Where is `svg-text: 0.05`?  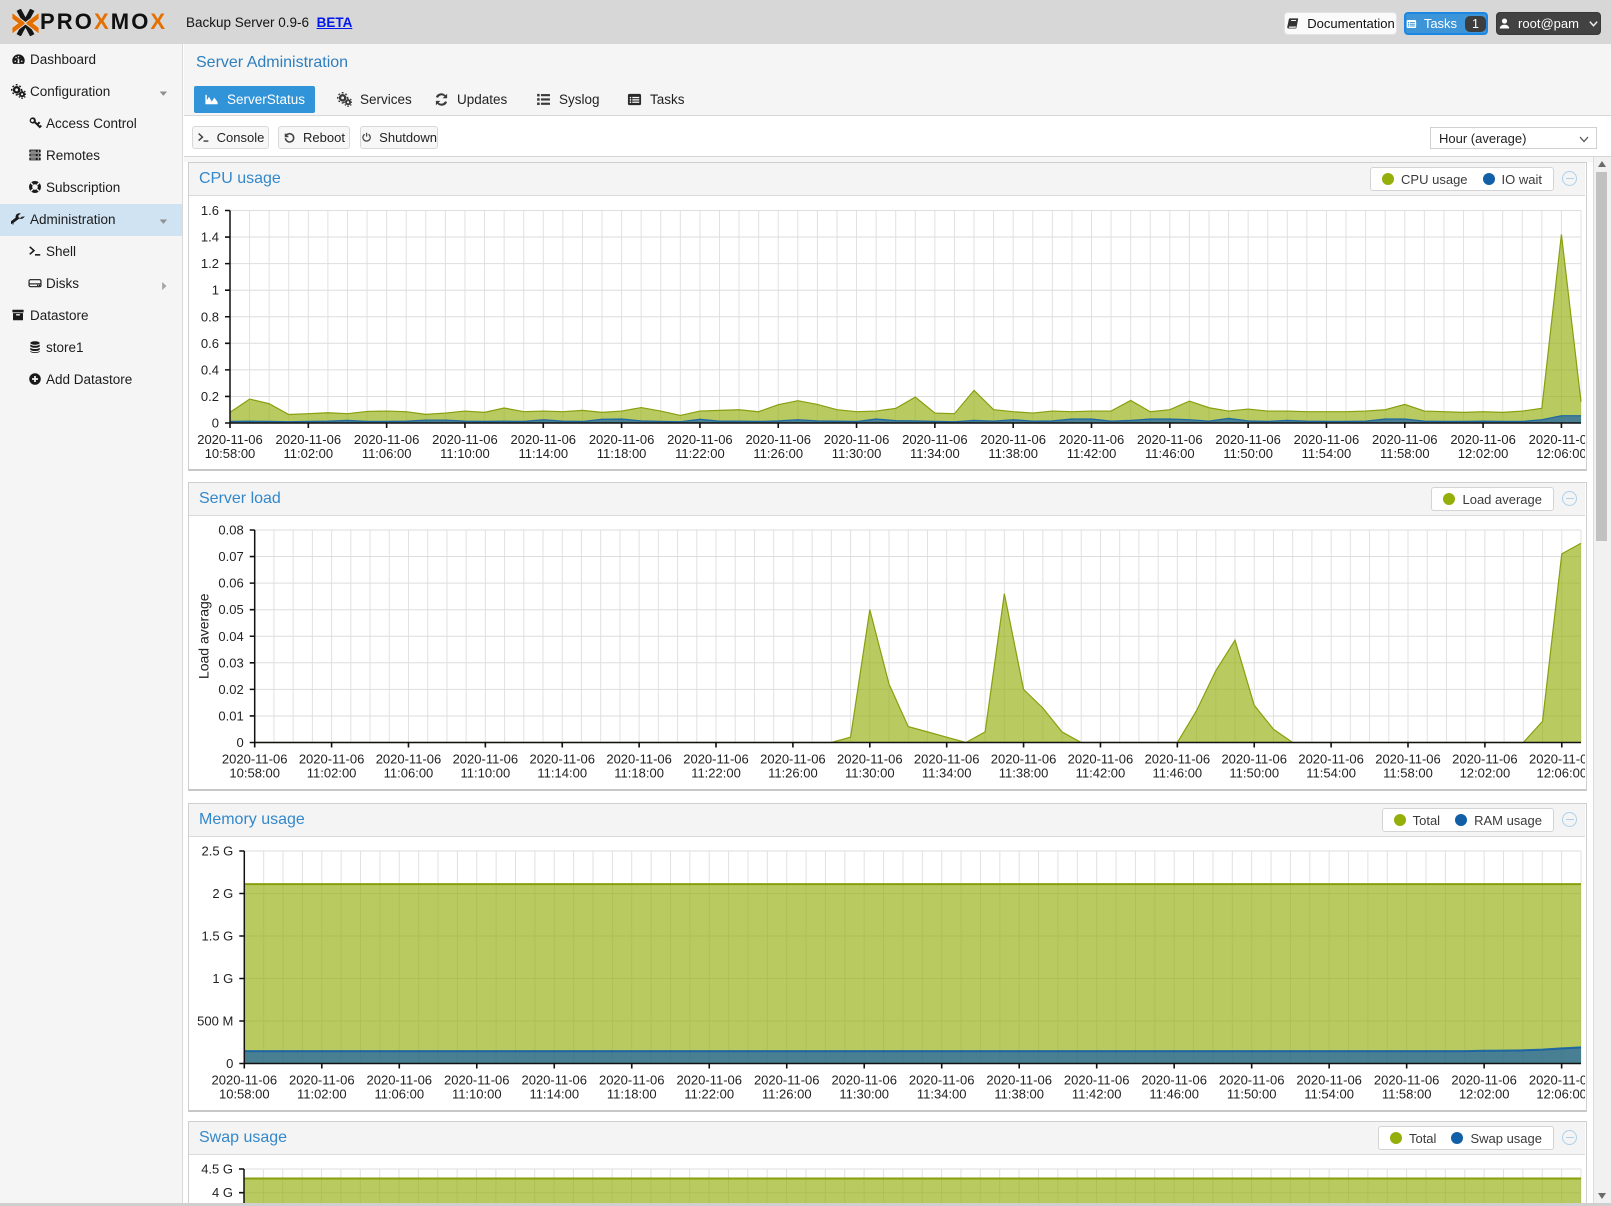 svg-text: 0.05 is located at coordinates (230, 609).